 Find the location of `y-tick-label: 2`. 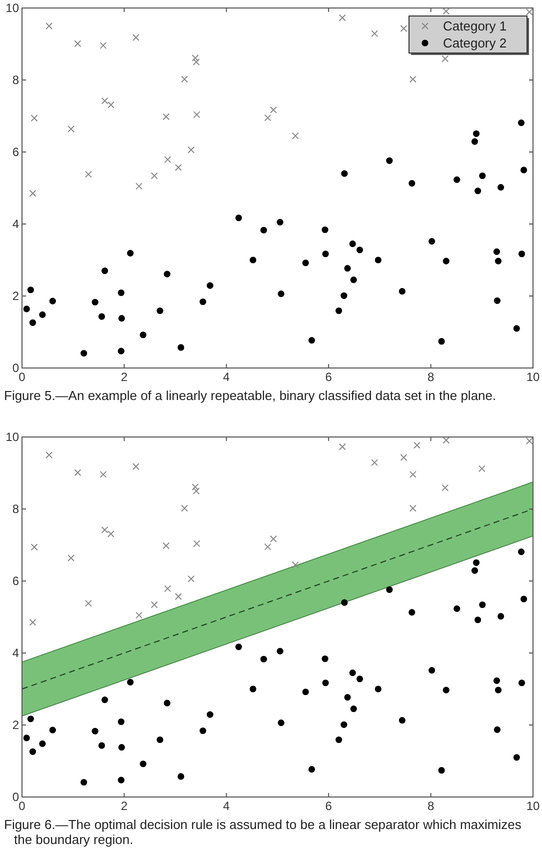

y-tick-label: 2 is located at coordinates (16, 725).